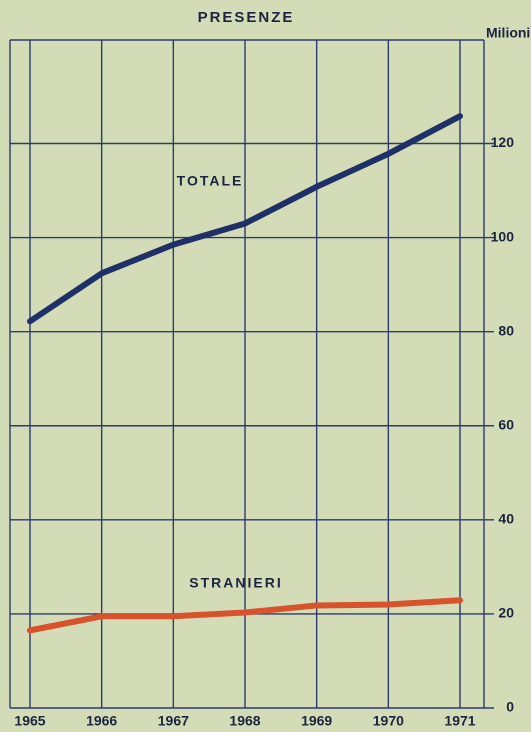  What do you see at coordinates (503, 236) in the screenshot?
I see `y-tick-label: 100` at bounding box center [503, 236].